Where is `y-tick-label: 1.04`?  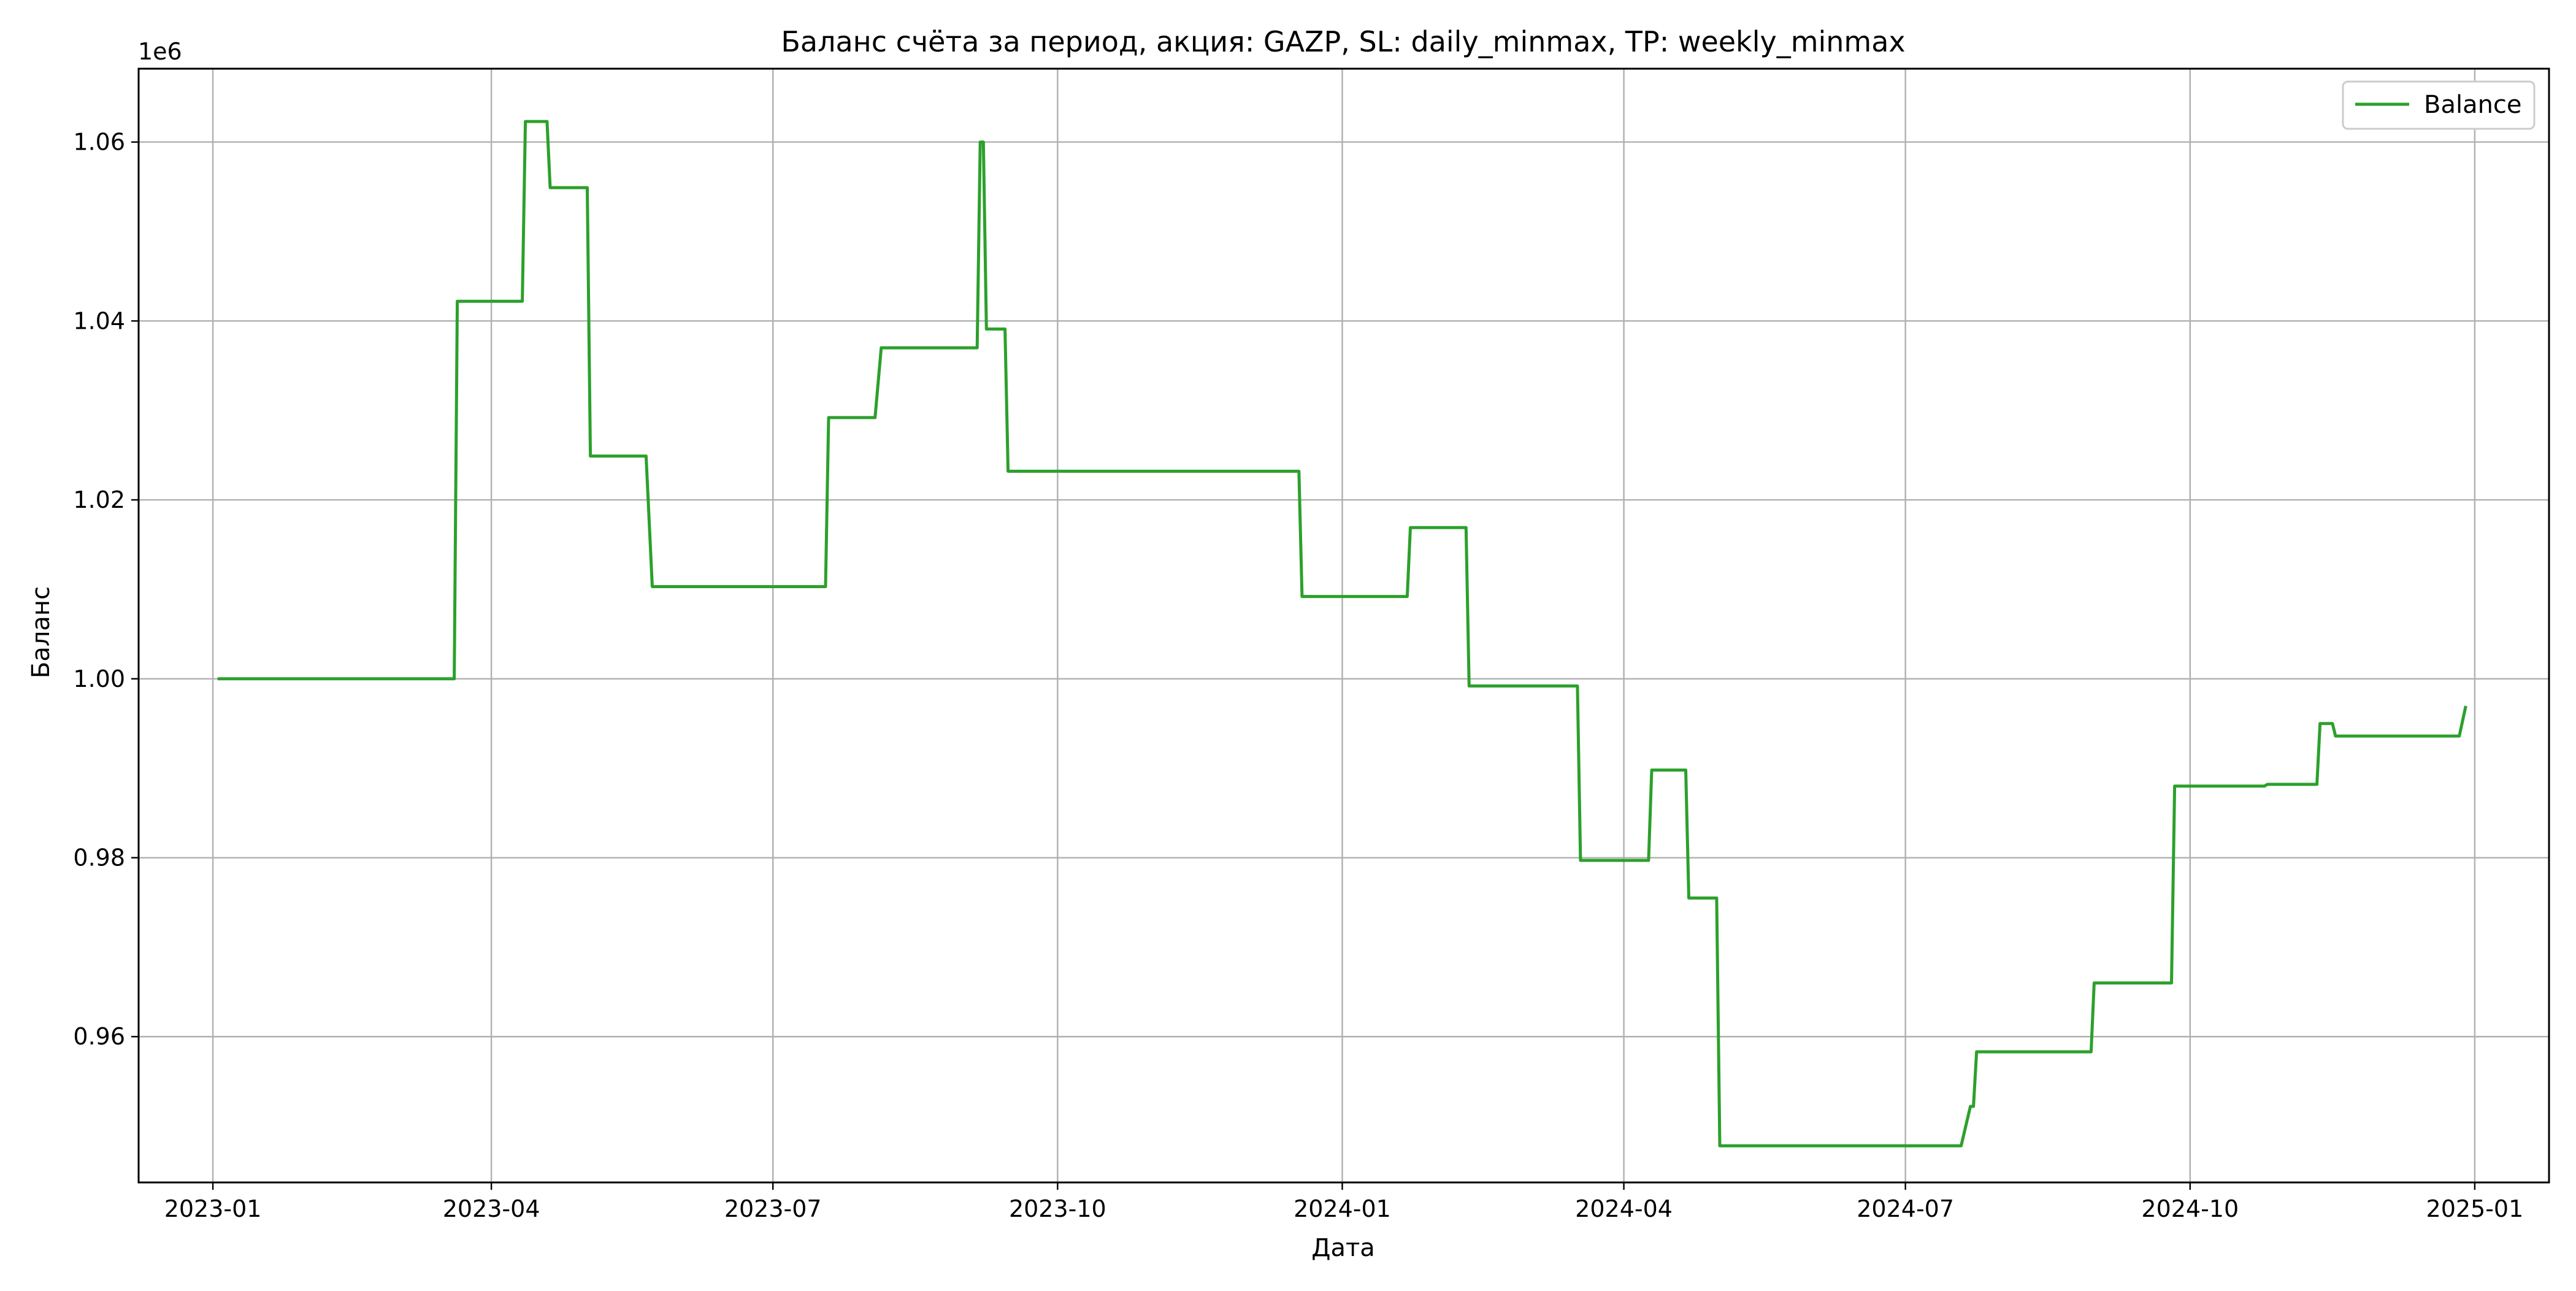
y-tick-label: 1.04 is located at coordinates (99, 321).